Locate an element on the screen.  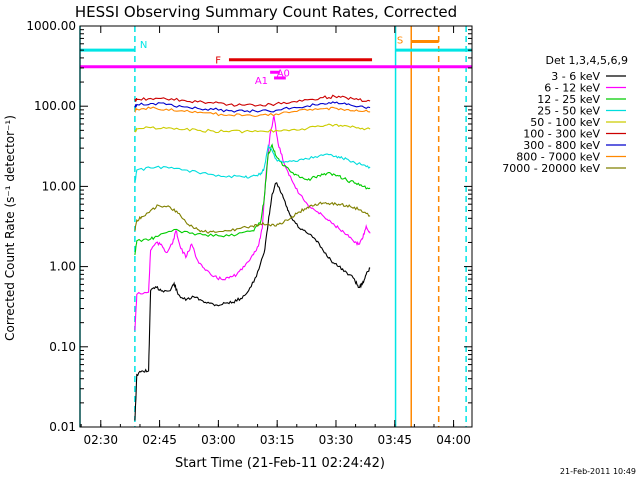
x-tick-label-02-45: 02:45 is located at coordinates (159, 440).